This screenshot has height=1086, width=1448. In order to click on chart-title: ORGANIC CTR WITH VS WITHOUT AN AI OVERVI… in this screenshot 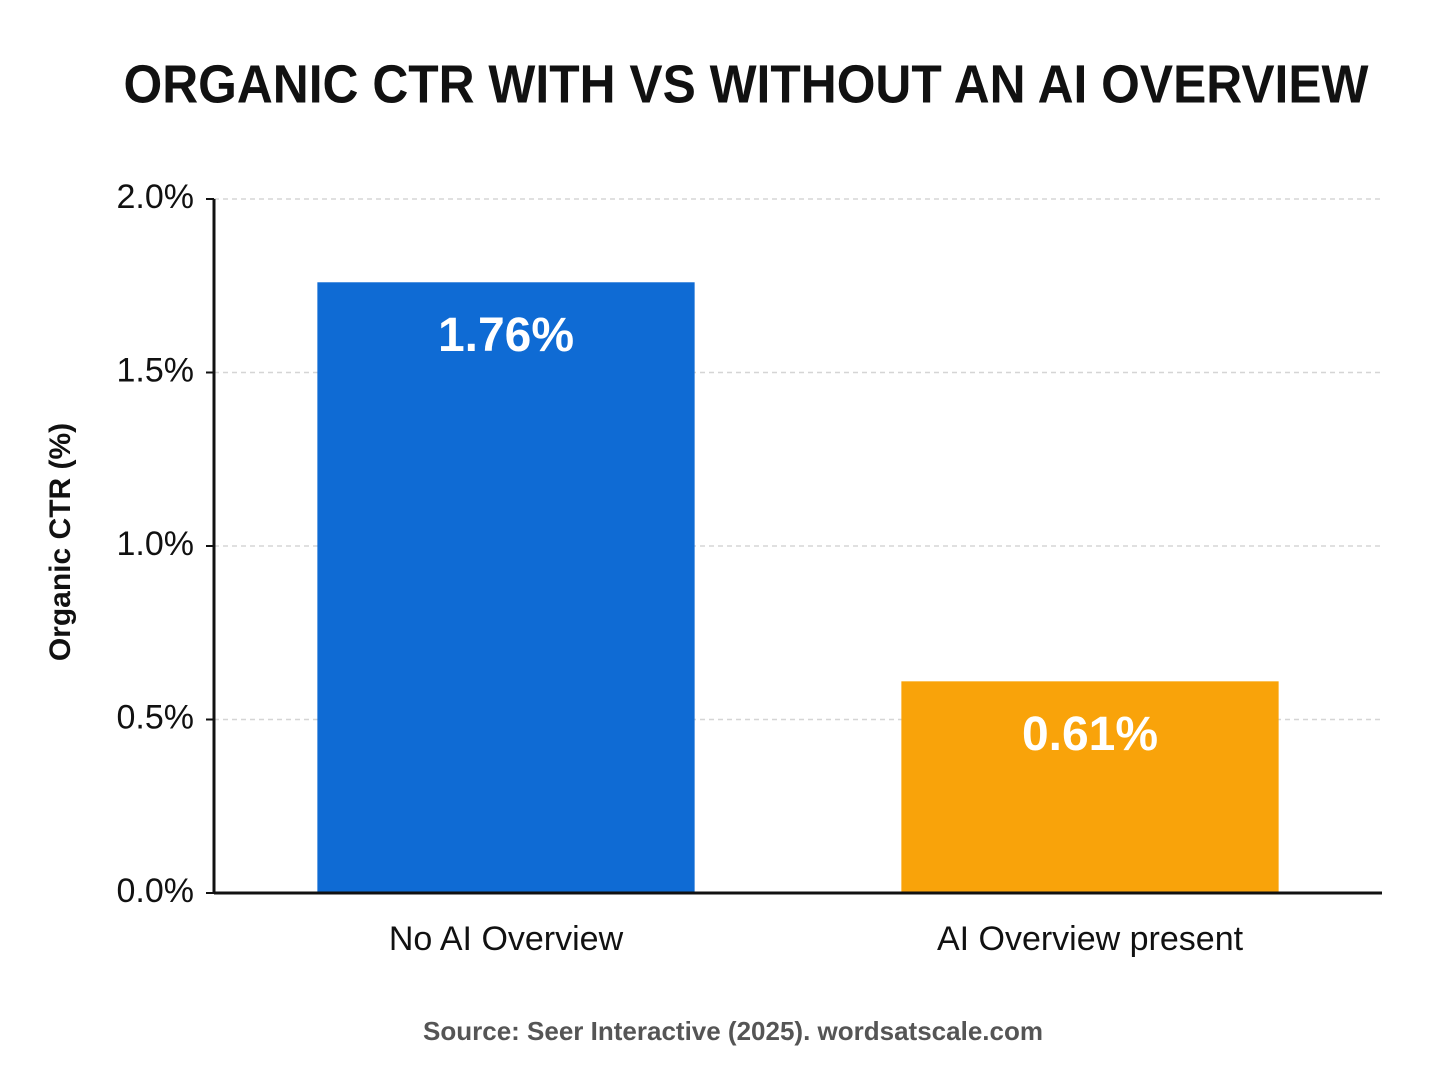, I will do `click(746, 84)`.